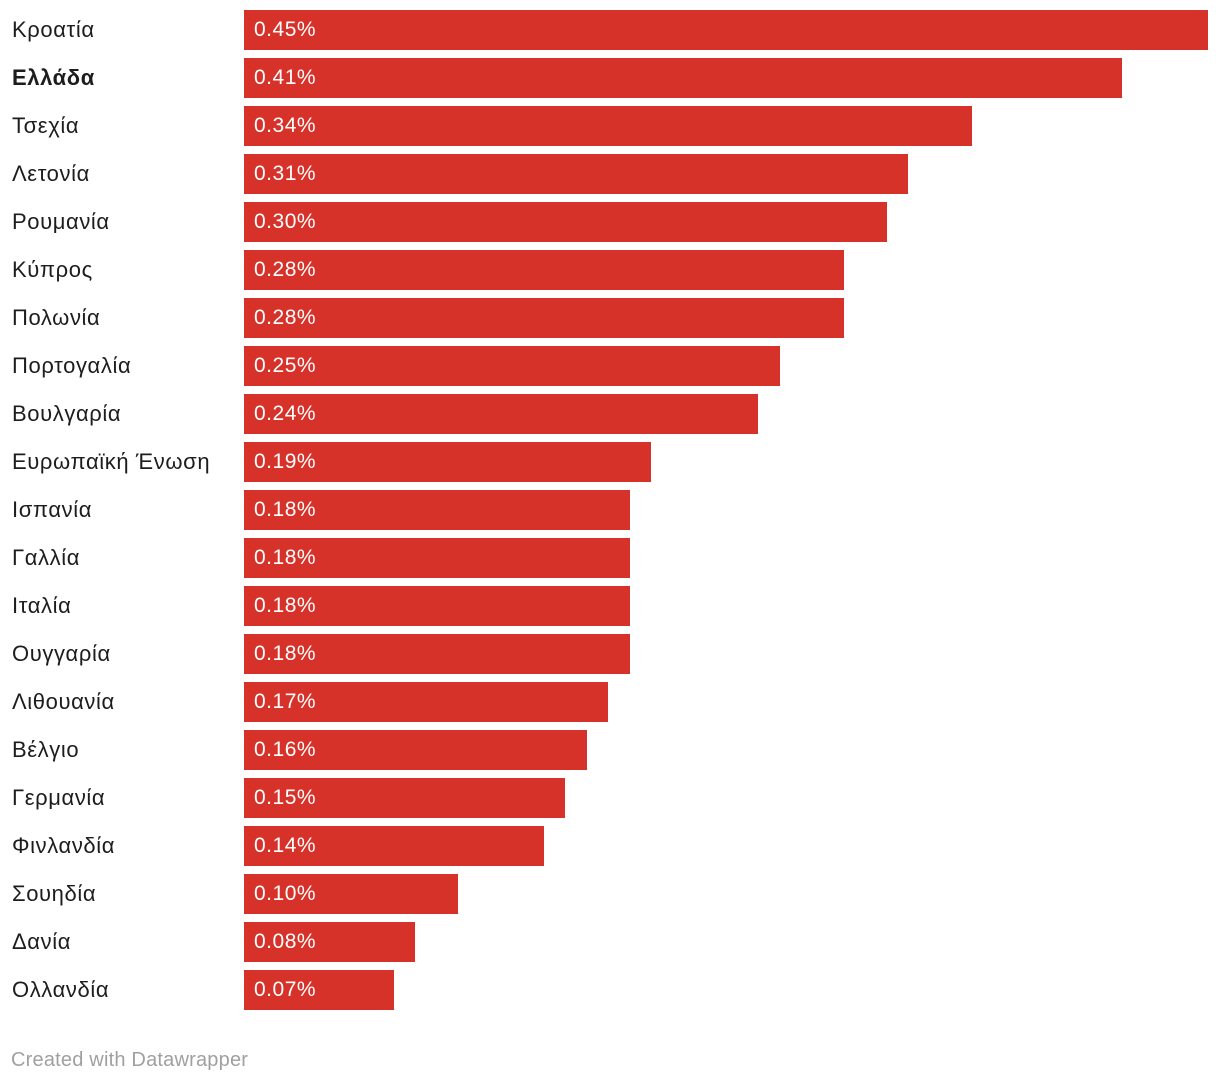  I want to click on bar-row: Τσεχία 0.34%, so click(610, 126).